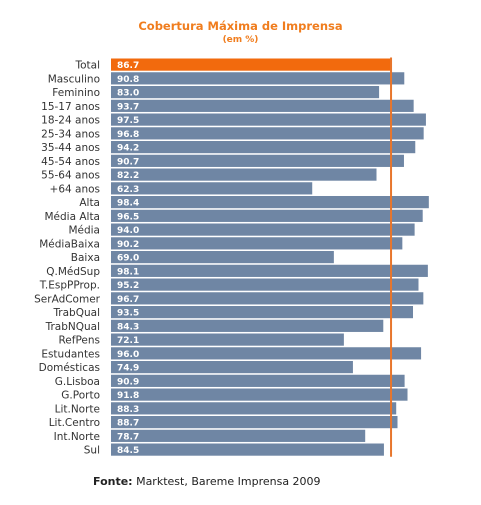  Describe the element at coordinates (74, 423) in the screenshot. I see `category-label-26: Lit.Centro` at that location.